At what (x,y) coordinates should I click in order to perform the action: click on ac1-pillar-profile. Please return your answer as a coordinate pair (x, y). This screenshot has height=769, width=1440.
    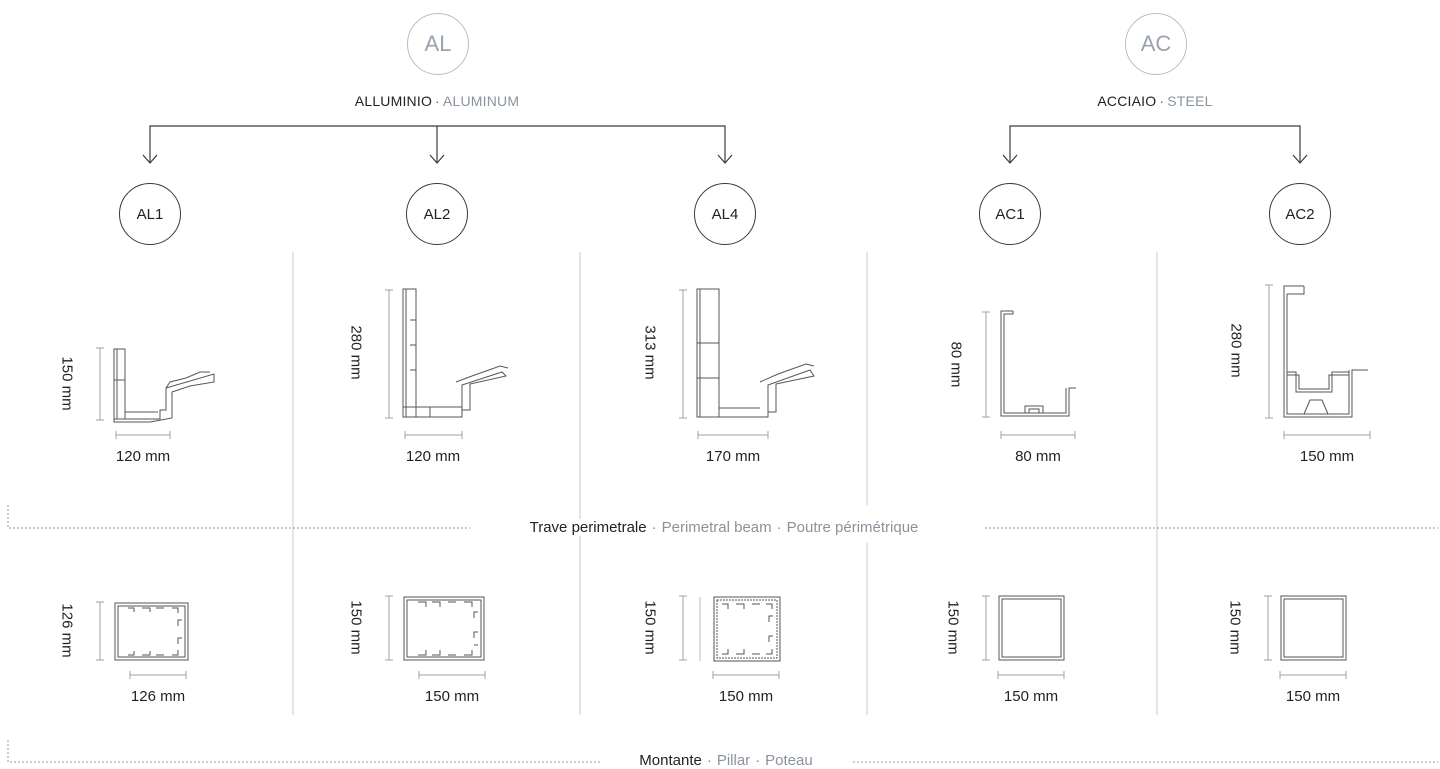
    Looking at the image, I should click on (1031, 628).